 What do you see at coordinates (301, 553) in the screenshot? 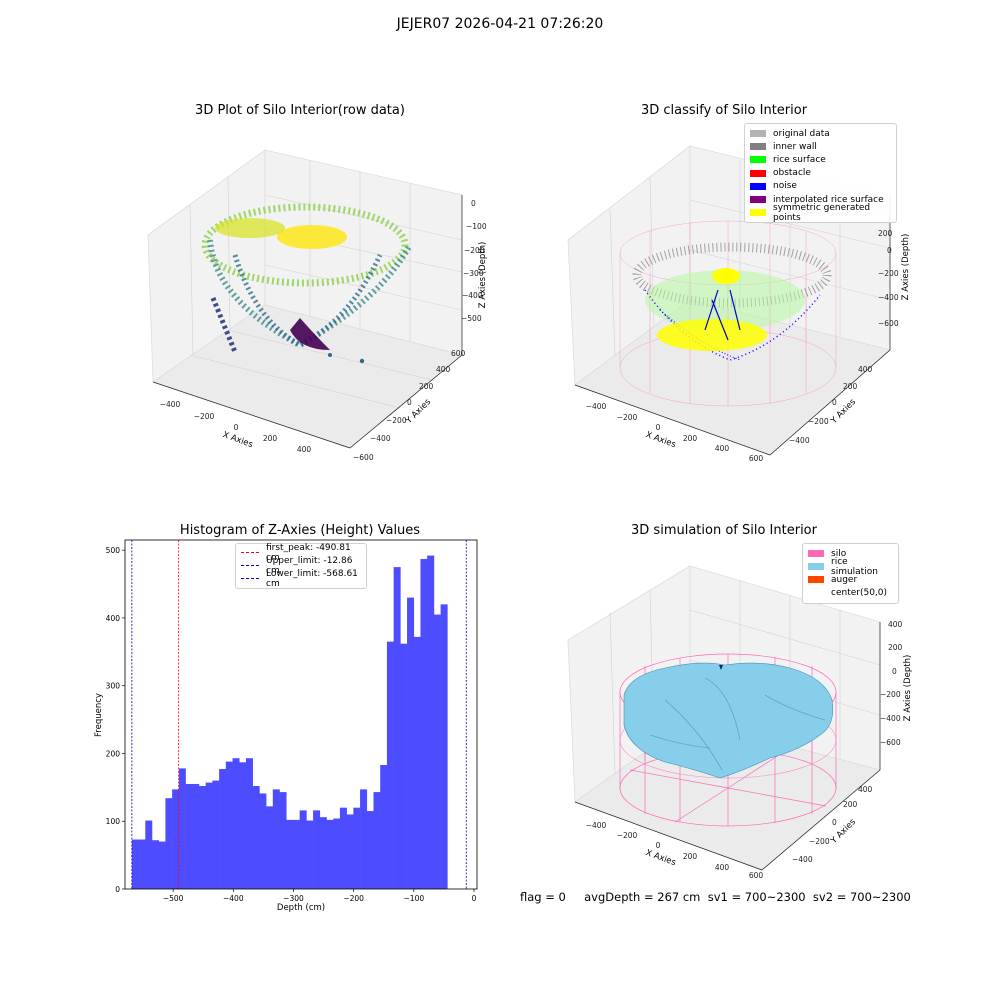
I see `legend-item: first_peak: -490.81 cm` at bounding box center [301, 553].